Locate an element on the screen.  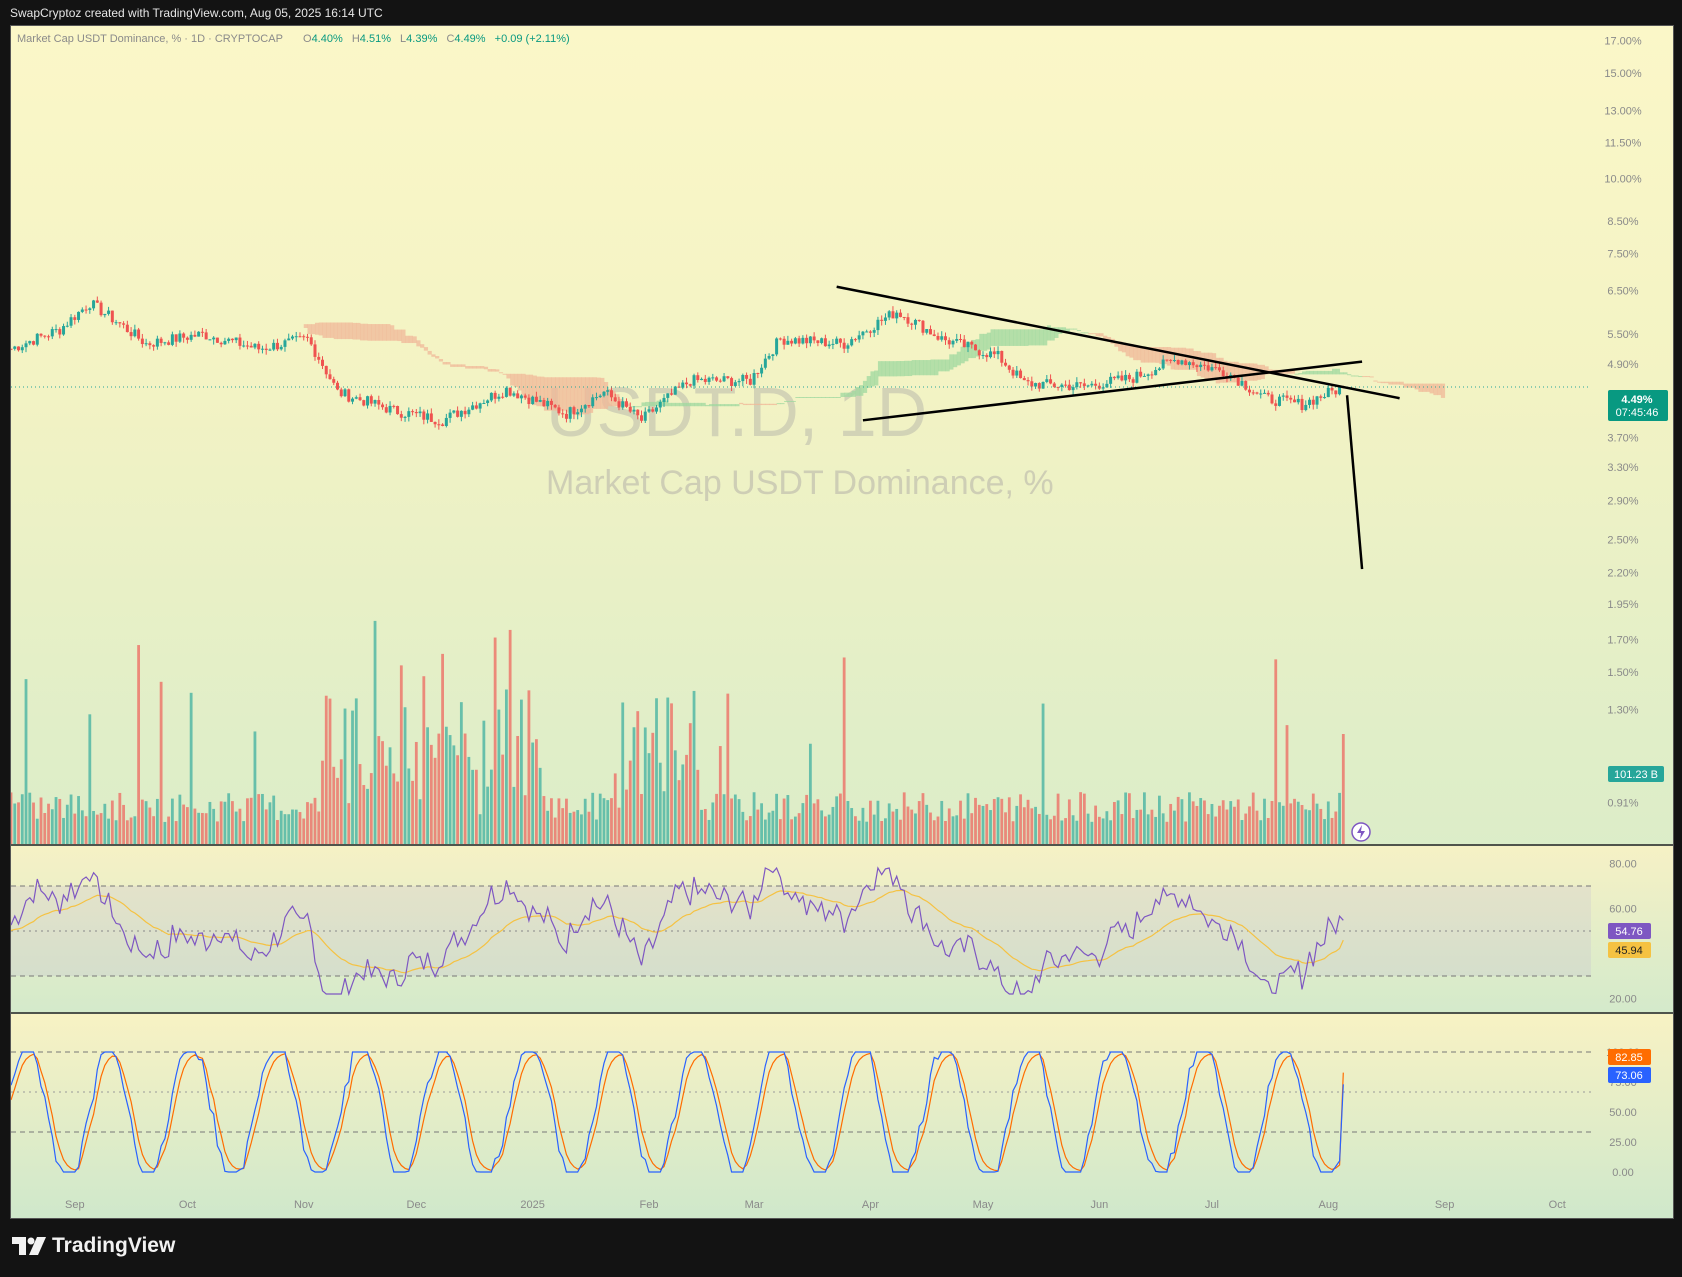
bolt-icon is located at coordinates (1361, 832).